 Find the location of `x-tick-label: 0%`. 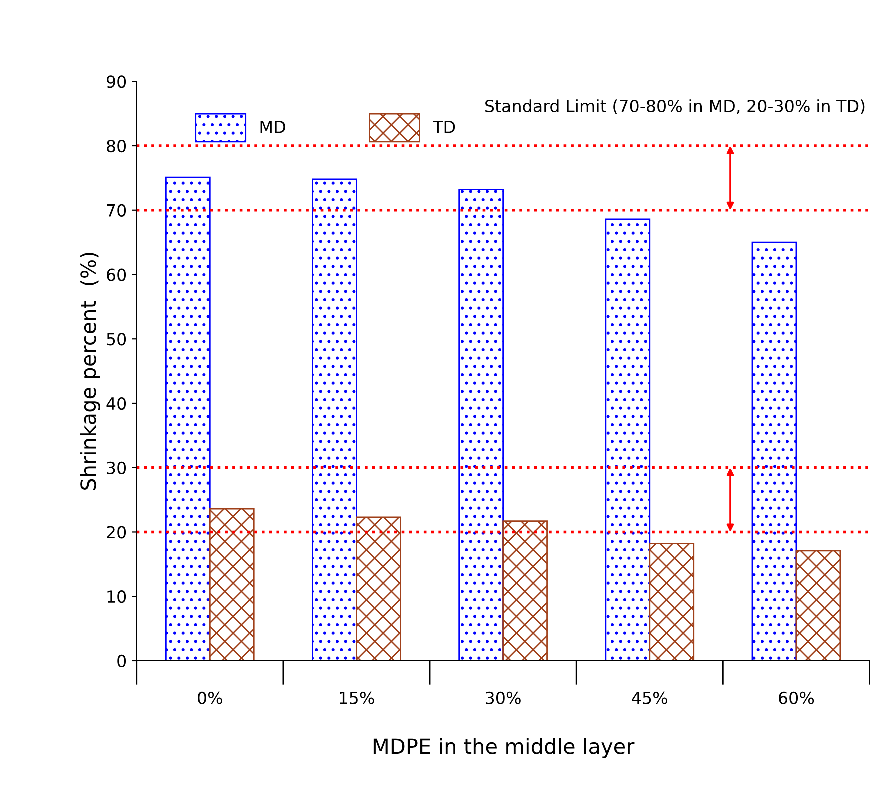

x-tick-label: 0% is located at coordinates (210, 698).